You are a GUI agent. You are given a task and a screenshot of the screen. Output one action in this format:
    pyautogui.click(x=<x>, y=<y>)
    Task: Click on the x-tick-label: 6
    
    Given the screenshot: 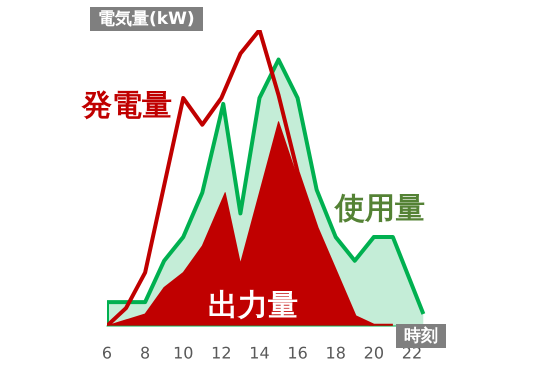 What is the action you would take?
    pyautogui.click(x=107, y=353)
    